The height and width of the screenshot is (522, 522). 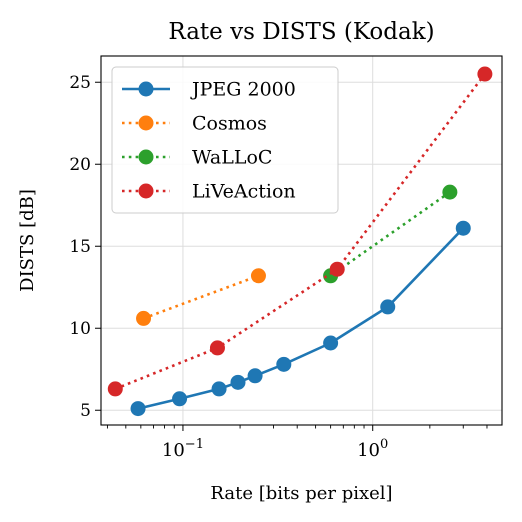 I want to click on series-cosmos, so click(x=201, y=297).